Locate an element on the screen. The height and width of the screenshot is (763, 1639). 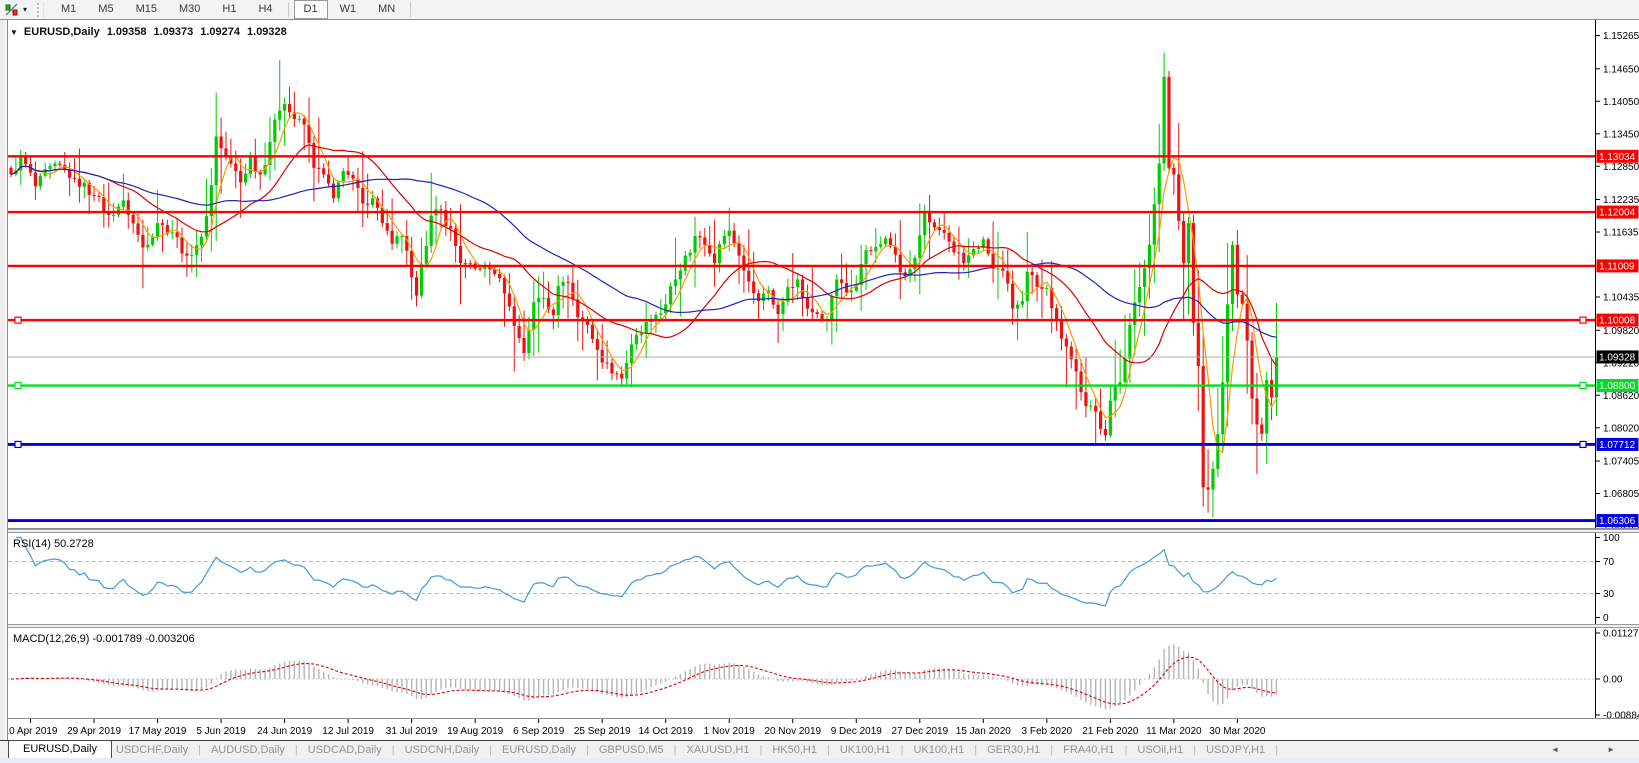
rsi-levels is located at coordinates (801, 577).